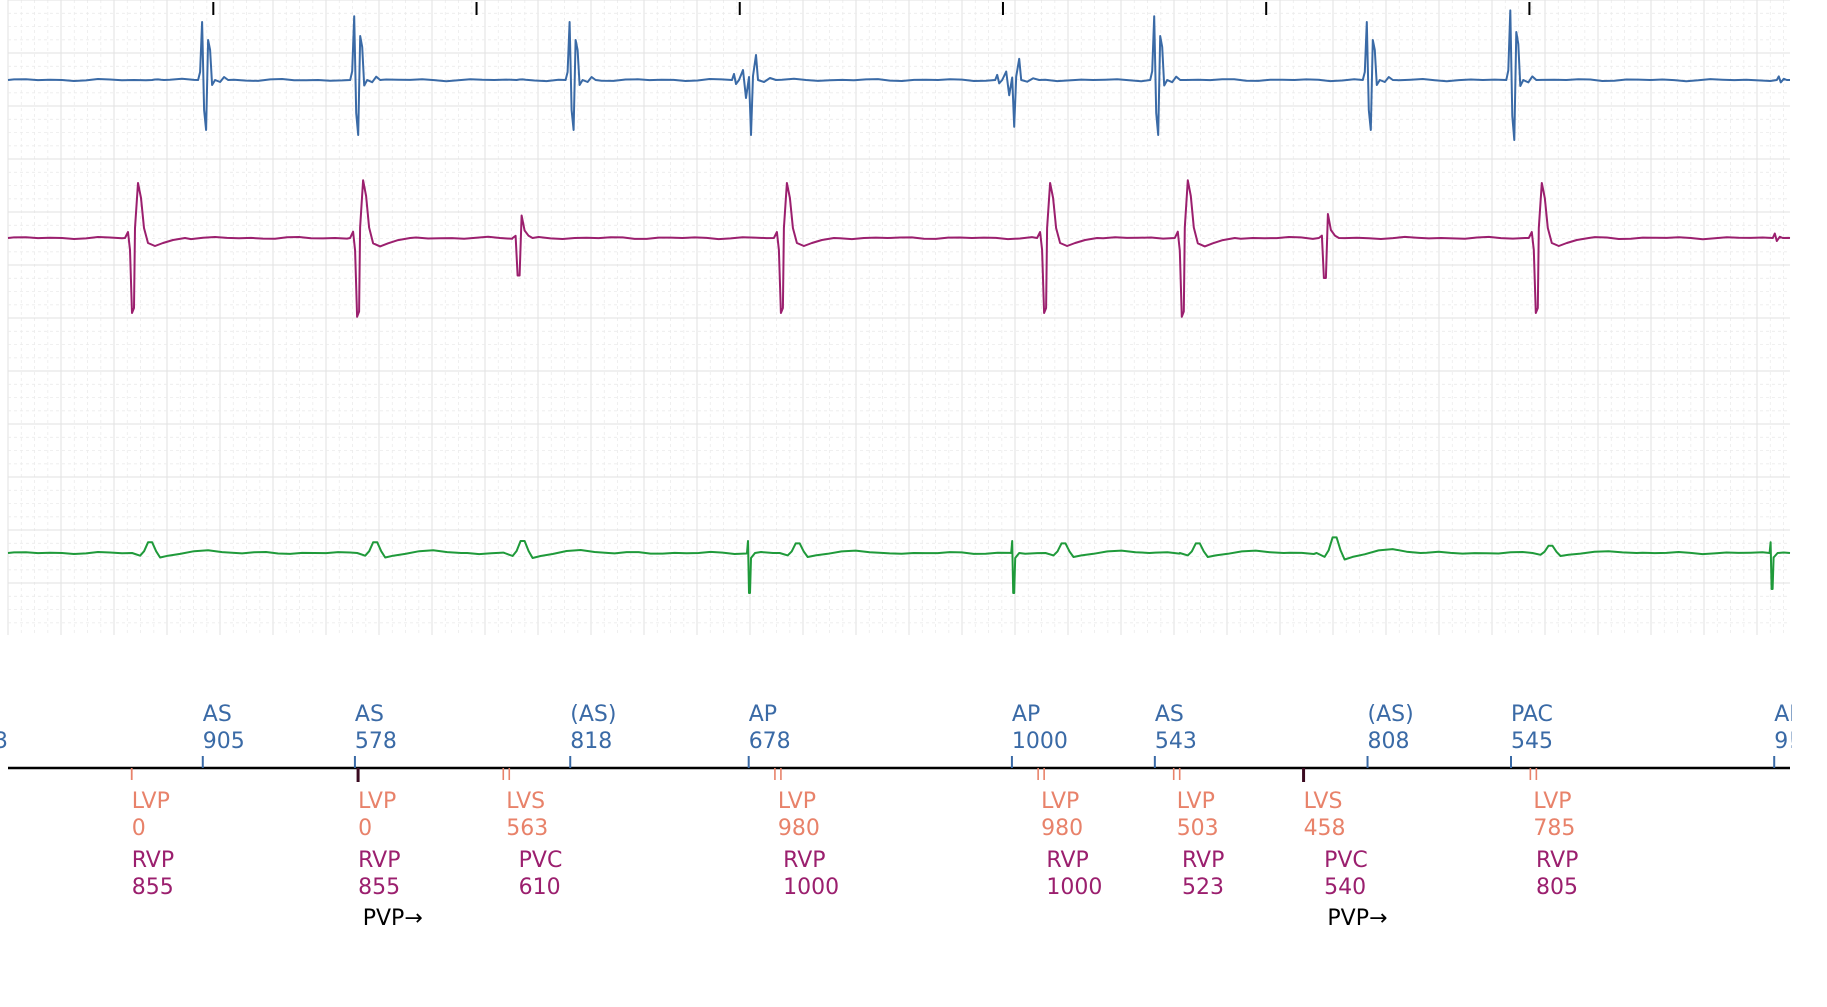  What do you see at coordinates (899, 565) in the screenshot?
I see `trace-surface` at bounding box center [899, 565].